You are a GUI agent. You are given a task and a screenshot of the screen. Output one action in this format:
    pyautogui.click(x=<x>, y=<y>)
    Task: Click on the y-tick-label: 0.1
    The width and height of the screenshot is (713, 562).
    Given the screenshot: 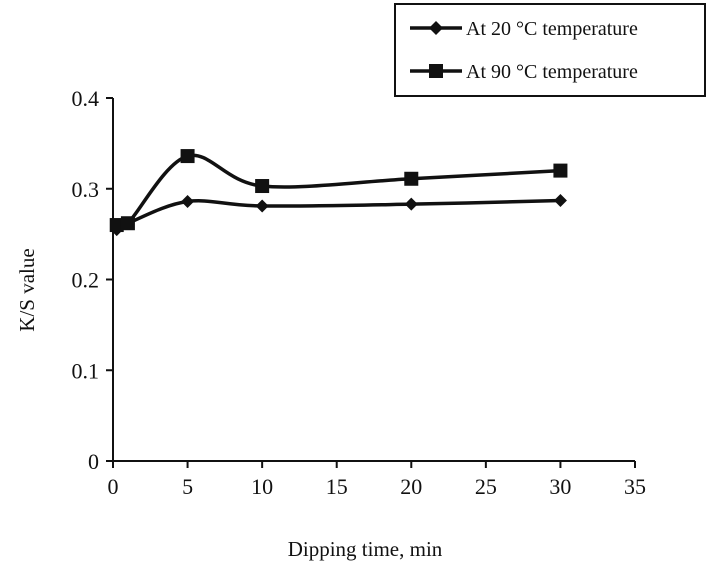 What is the action you would take?
    pyautogui.click(x=86, y=370)
    